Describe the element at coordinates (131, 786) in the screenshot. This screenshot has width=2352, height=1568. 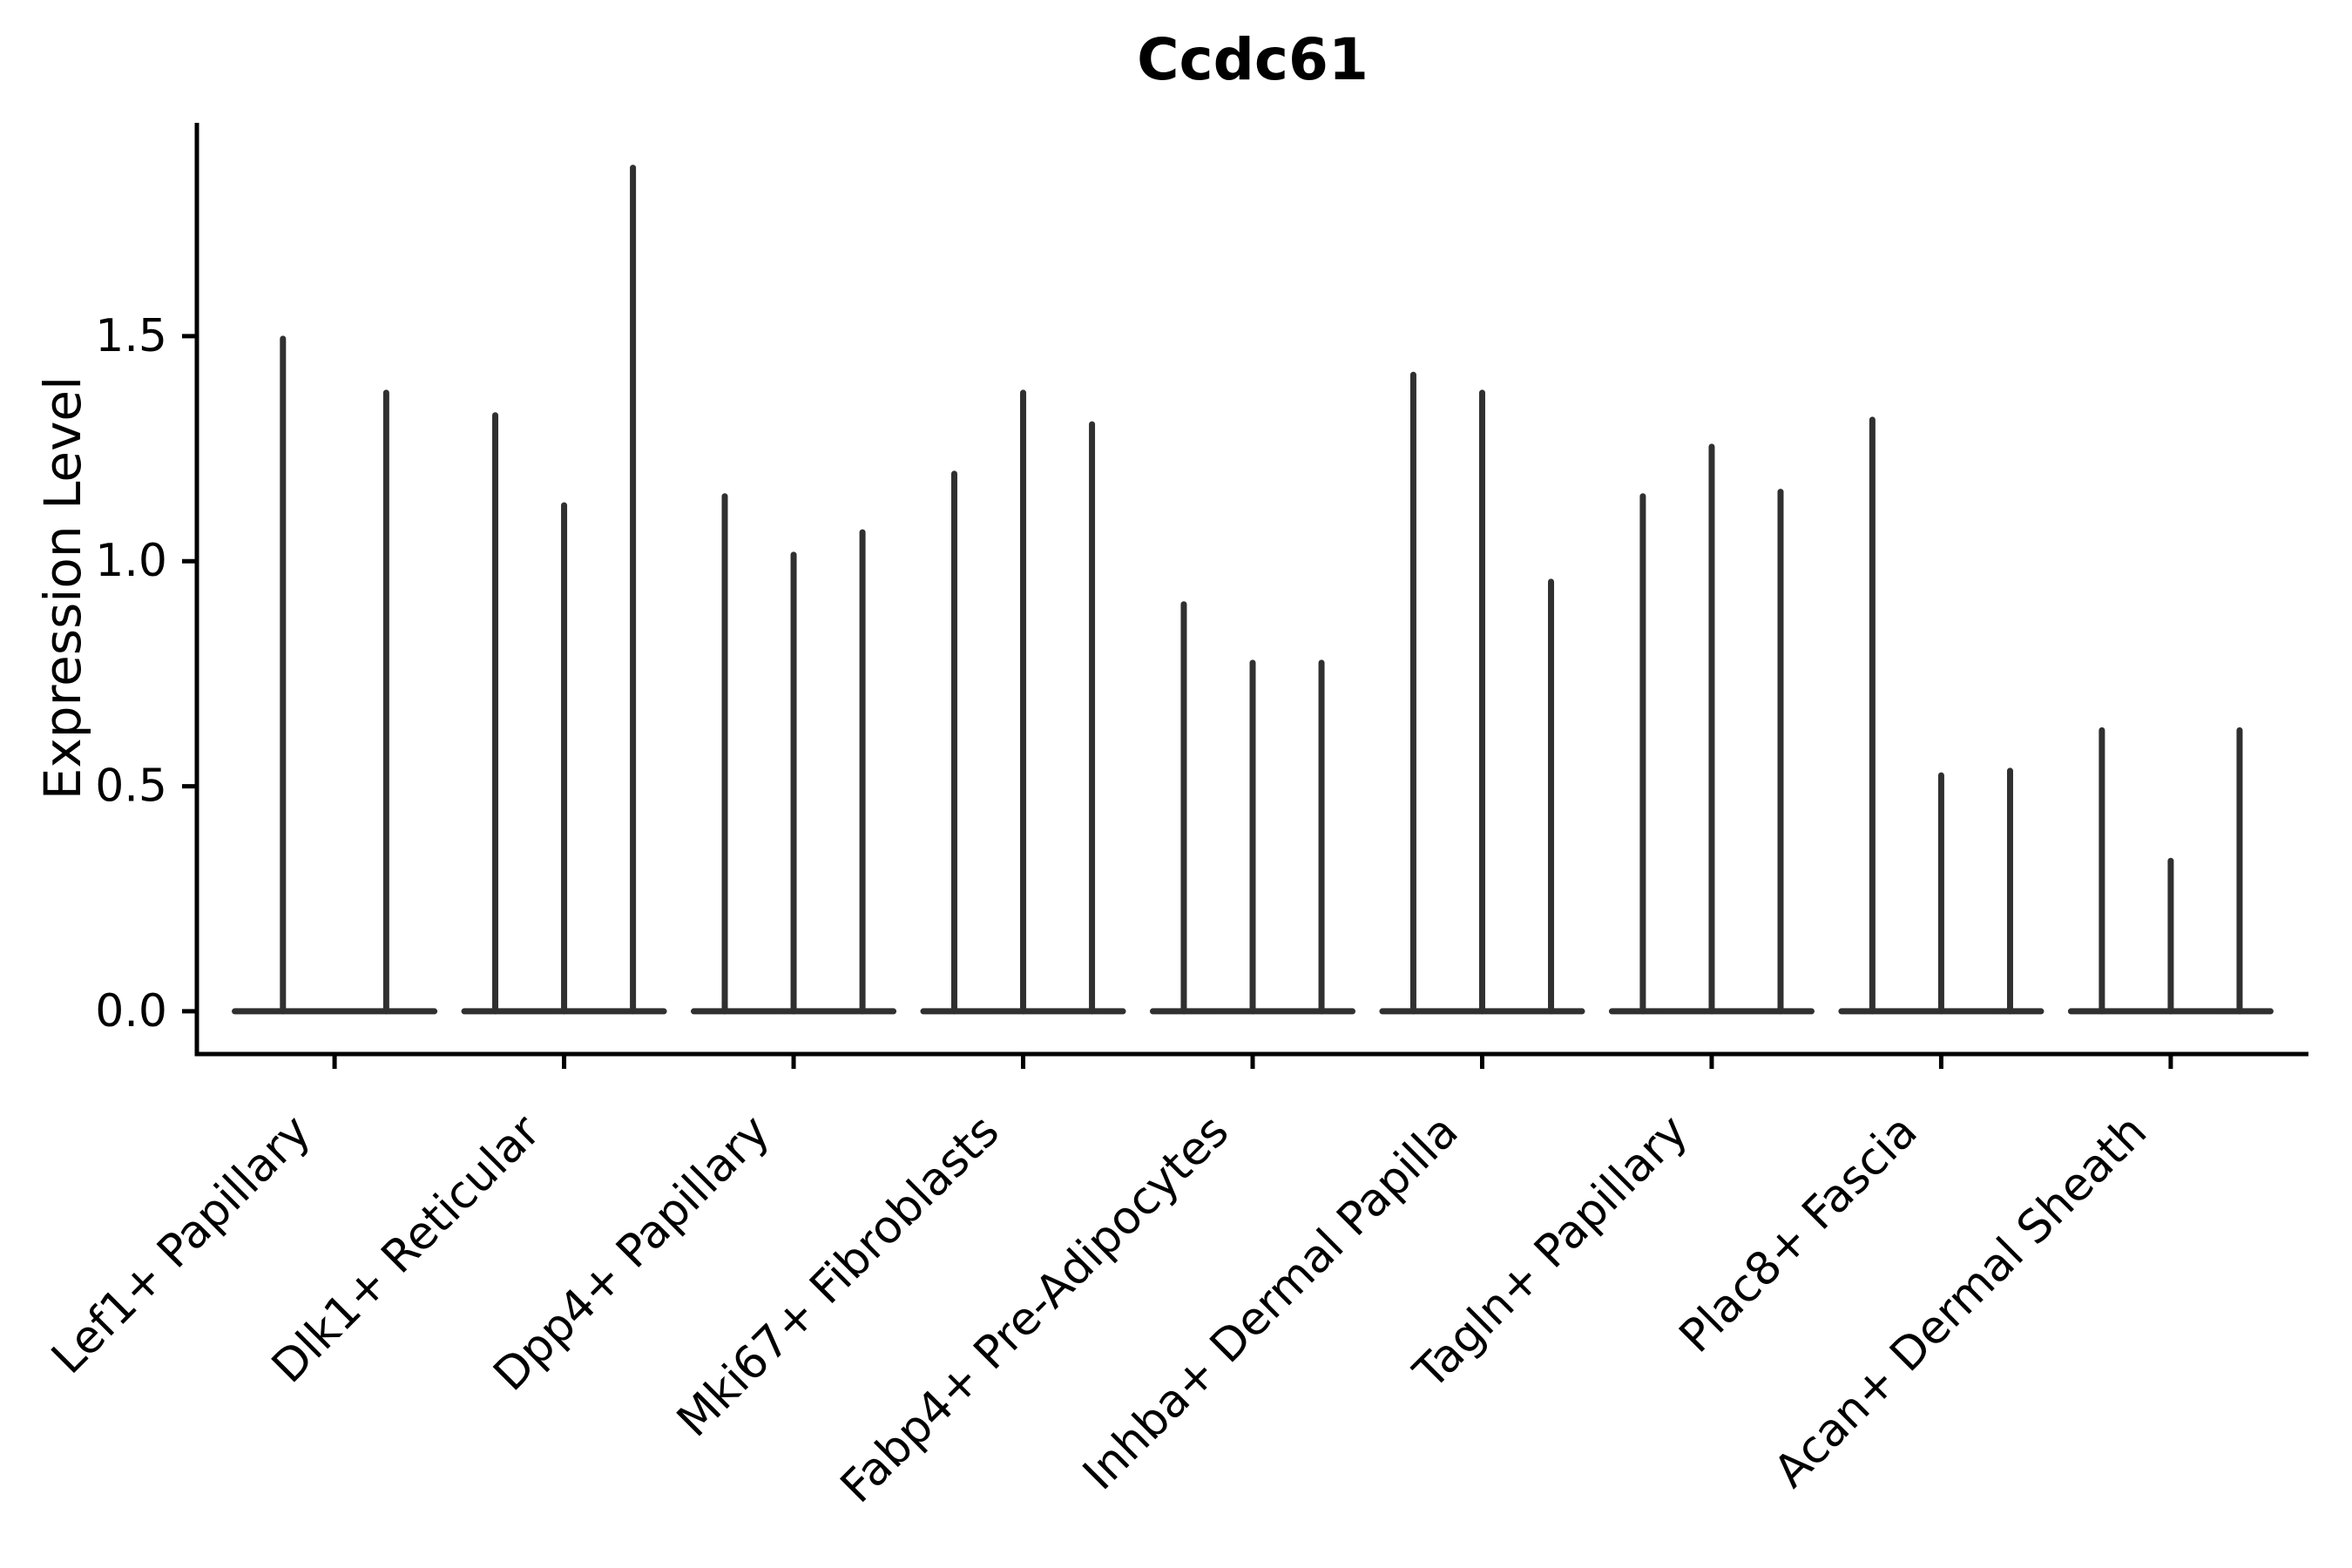
I see `y-tick-label: 0.5` at that location.